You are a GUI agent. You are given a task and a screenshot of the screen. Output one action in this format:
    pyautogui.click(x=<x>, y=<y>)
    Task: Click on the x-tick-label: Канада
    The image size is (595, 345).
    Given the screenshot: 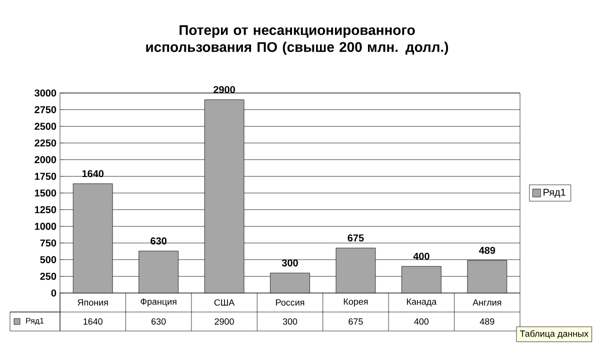 What is the action you would take?
    pyautogui.click(x=421, y=302)
    